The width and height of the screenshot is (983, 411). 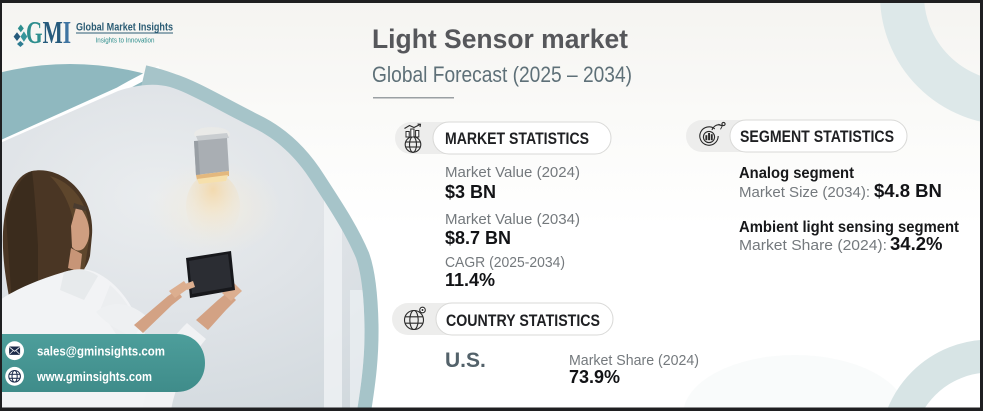 What do you see at coordinates (470, 280) in the screenshot?
I see `svg-text: 11.4%` at bounding box center [470, 280].